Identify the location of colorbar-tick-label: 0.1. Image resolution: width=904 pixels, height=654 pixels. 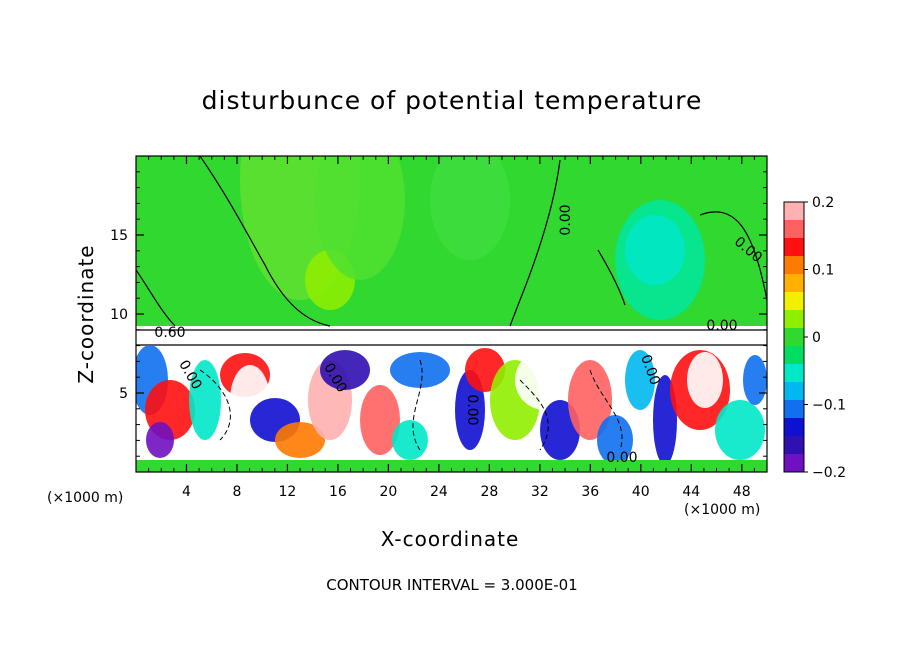
(823, 271).